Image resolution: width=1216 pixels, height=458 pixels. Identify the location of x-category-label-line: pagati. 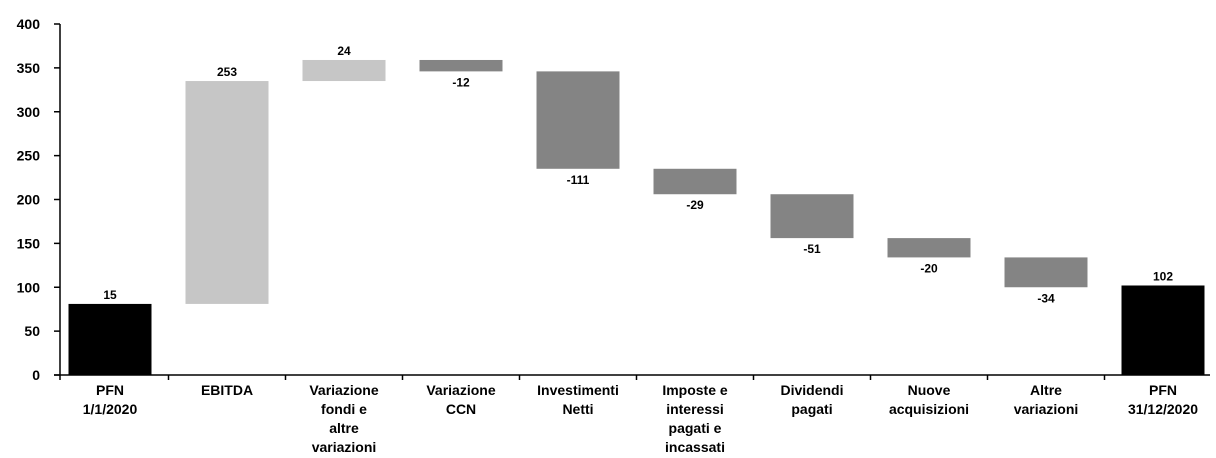
(811, 409).